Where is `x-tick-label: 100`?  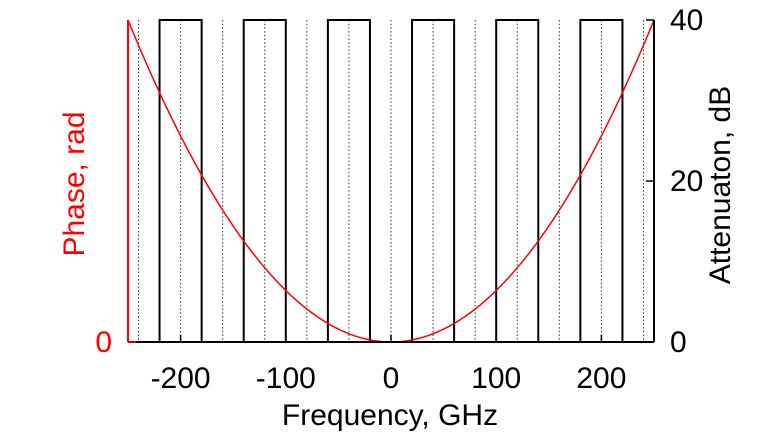
x-tick-label: 100 is located at coordinates (496, 378).